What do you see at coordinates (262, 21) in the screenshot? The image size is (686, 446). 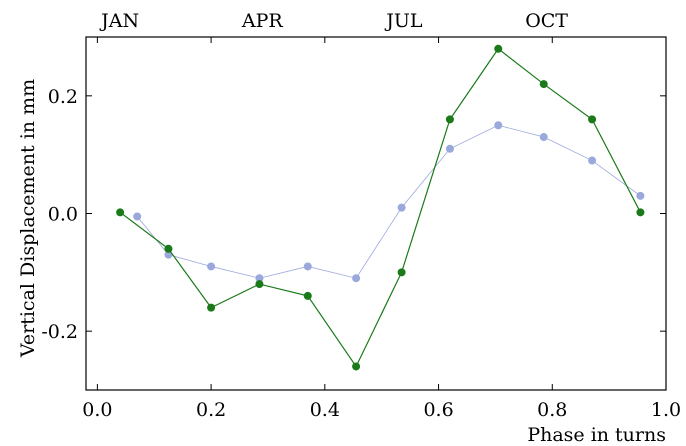 I see `month-label-apr: APR` at bounding box center [262, 21].